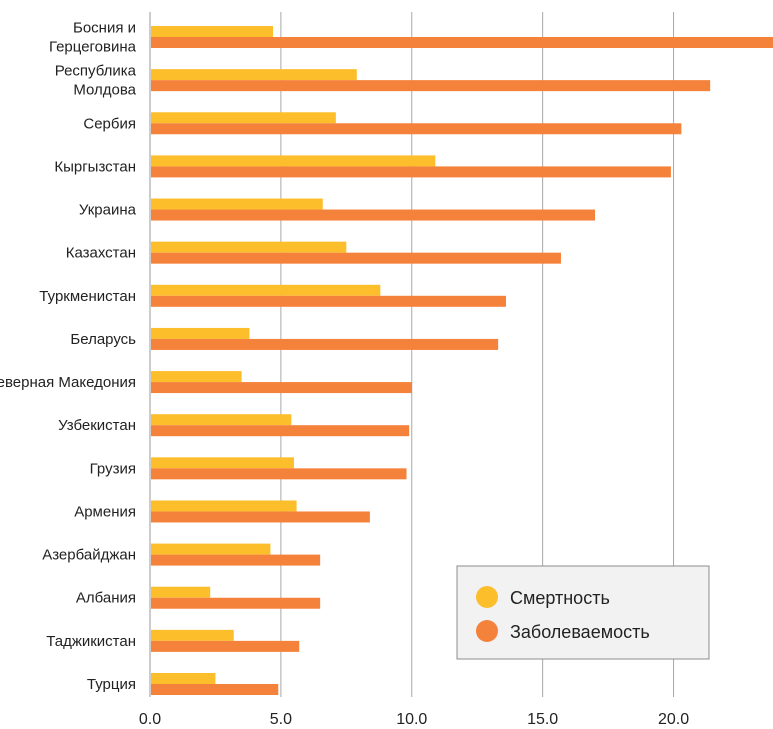 The height and width of the screenshot is (729, 773). I want to click on category-label: Туркменистан, so click(87, 296).